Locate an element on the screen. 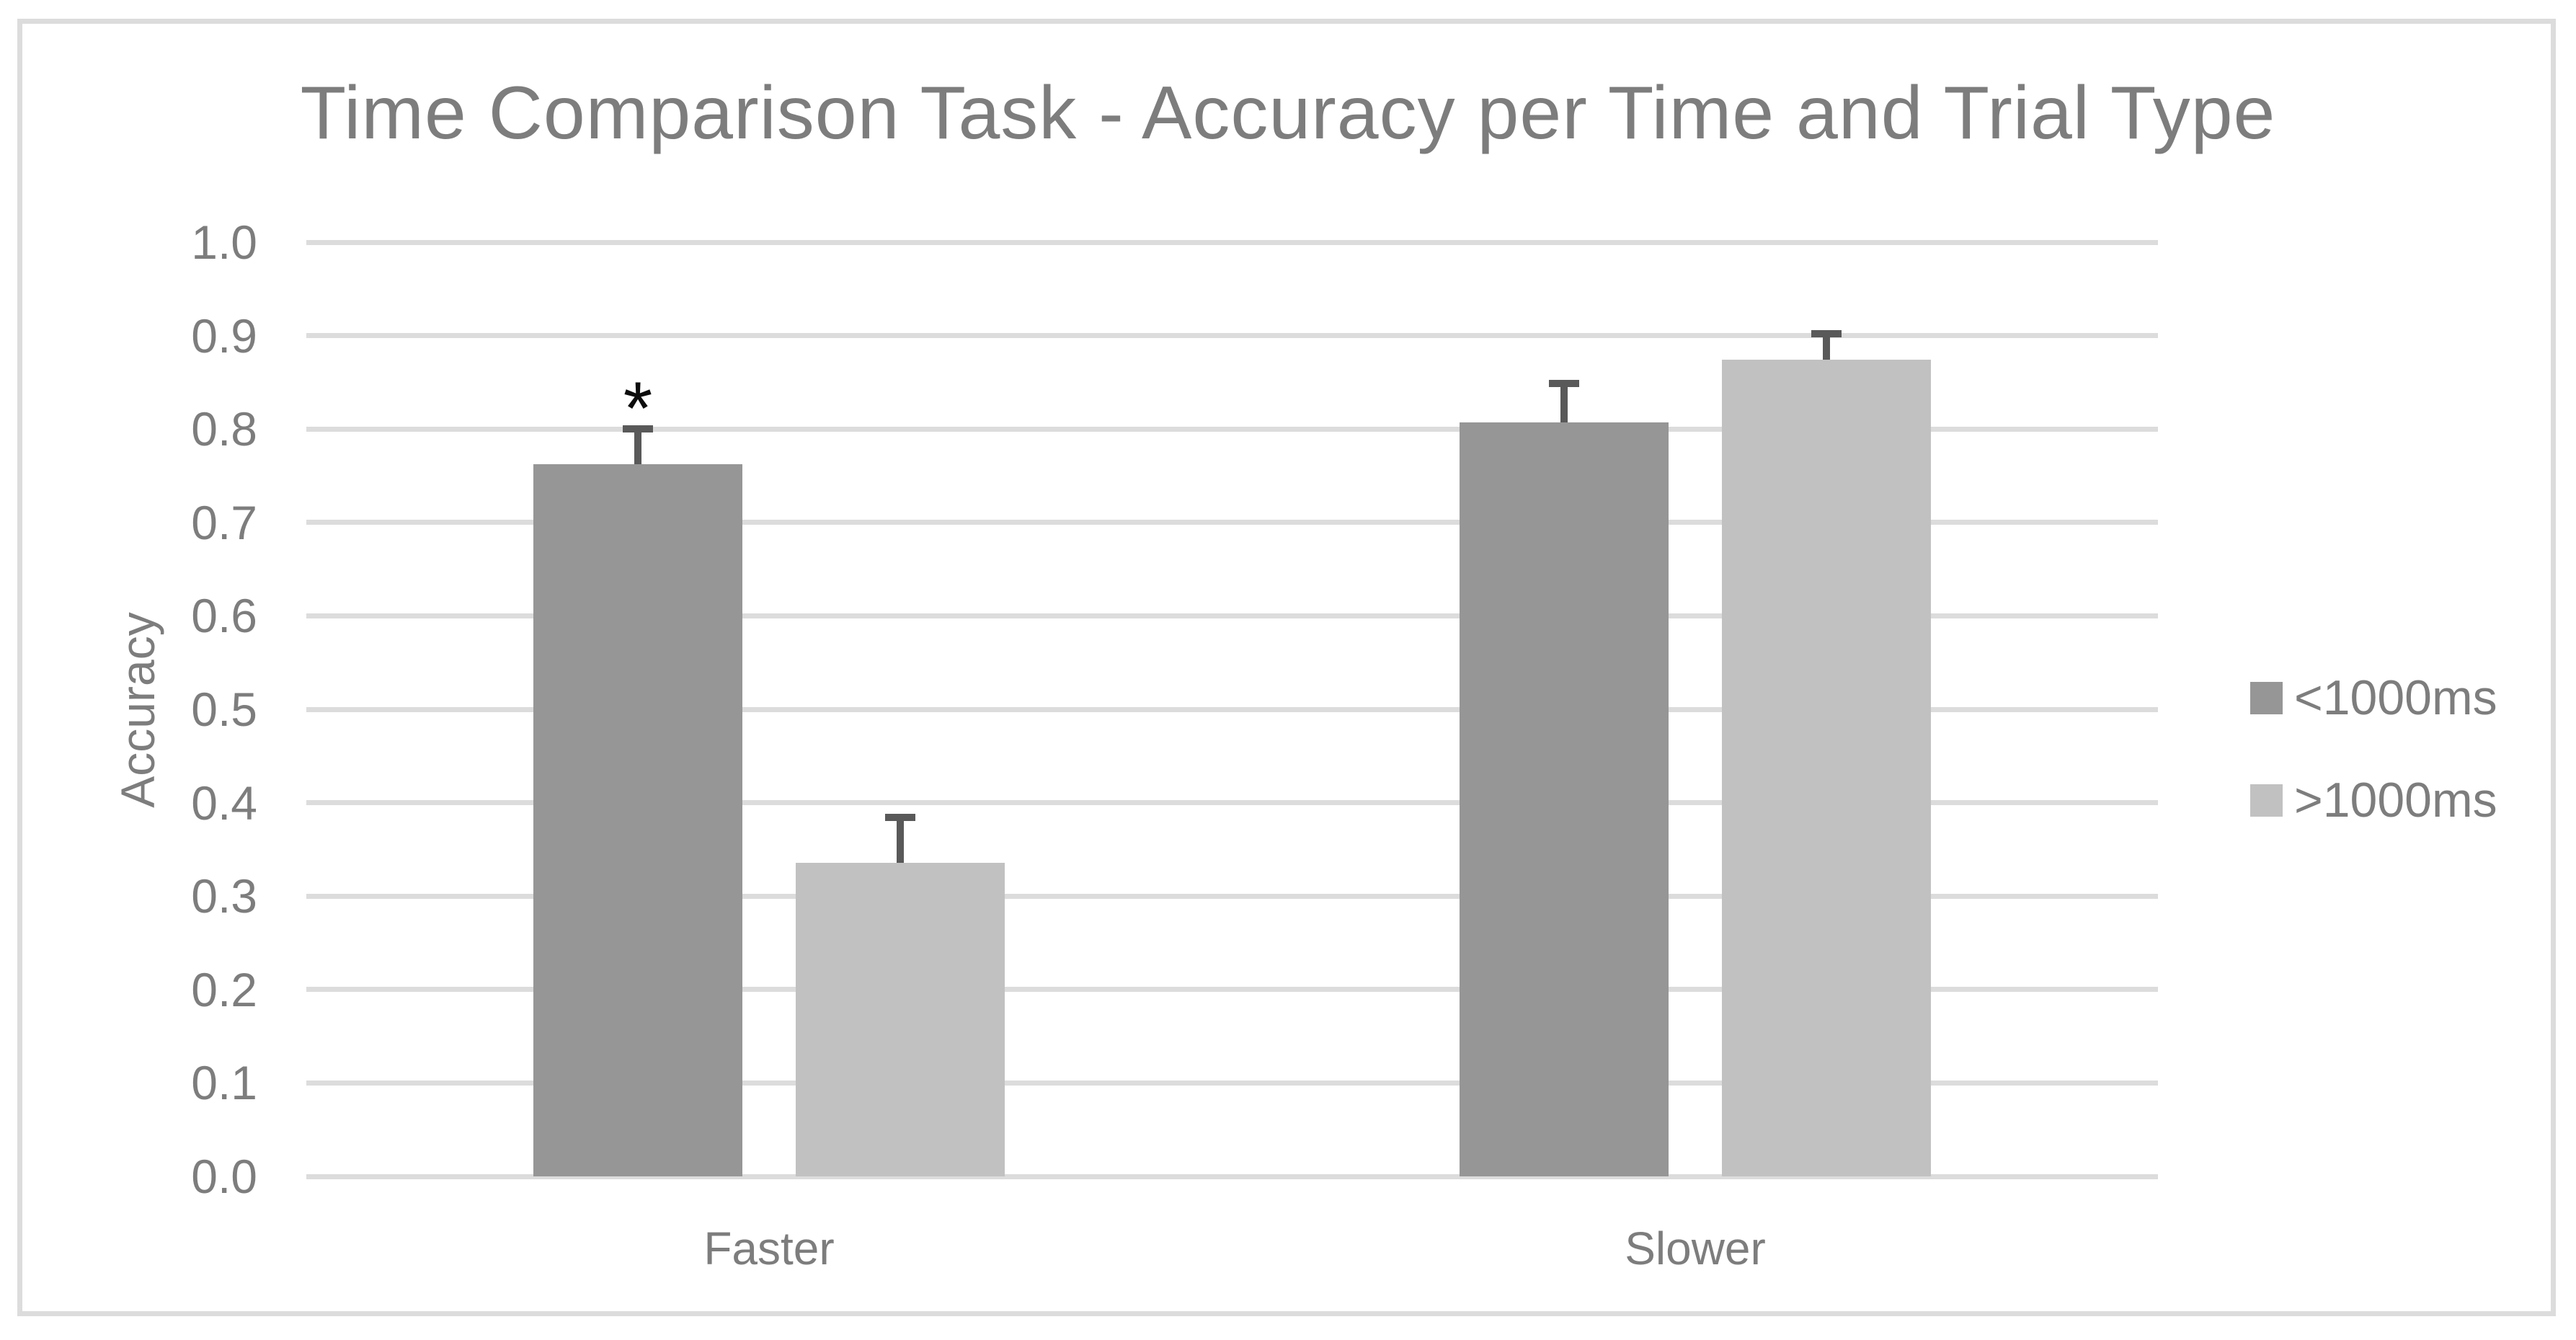 The image size is (2576, 1340). y-tick-label: 0.9 is located at coordinates (224, 336).